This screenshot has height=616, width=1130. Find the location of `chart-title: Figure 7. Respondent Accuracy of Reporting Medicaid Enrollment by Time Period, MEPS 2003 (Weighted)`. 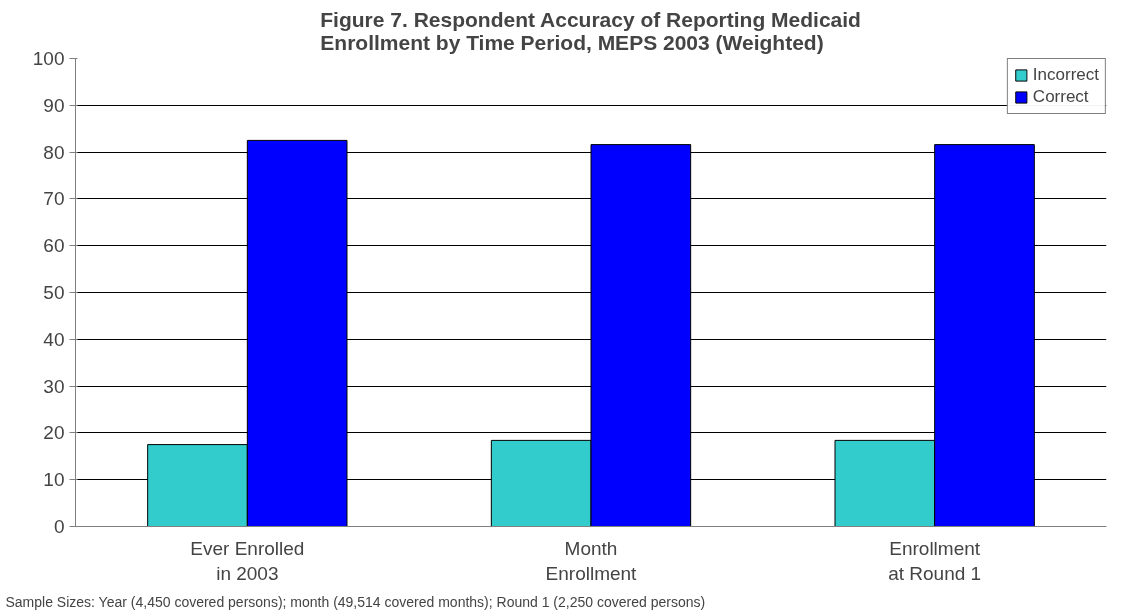

chart-title: Figure 7. Respondent Accuracy of Reporting Medicaid Enrollment by Time Period, MEPS 2003 (Weighted) is located at coordinates (590, 30).